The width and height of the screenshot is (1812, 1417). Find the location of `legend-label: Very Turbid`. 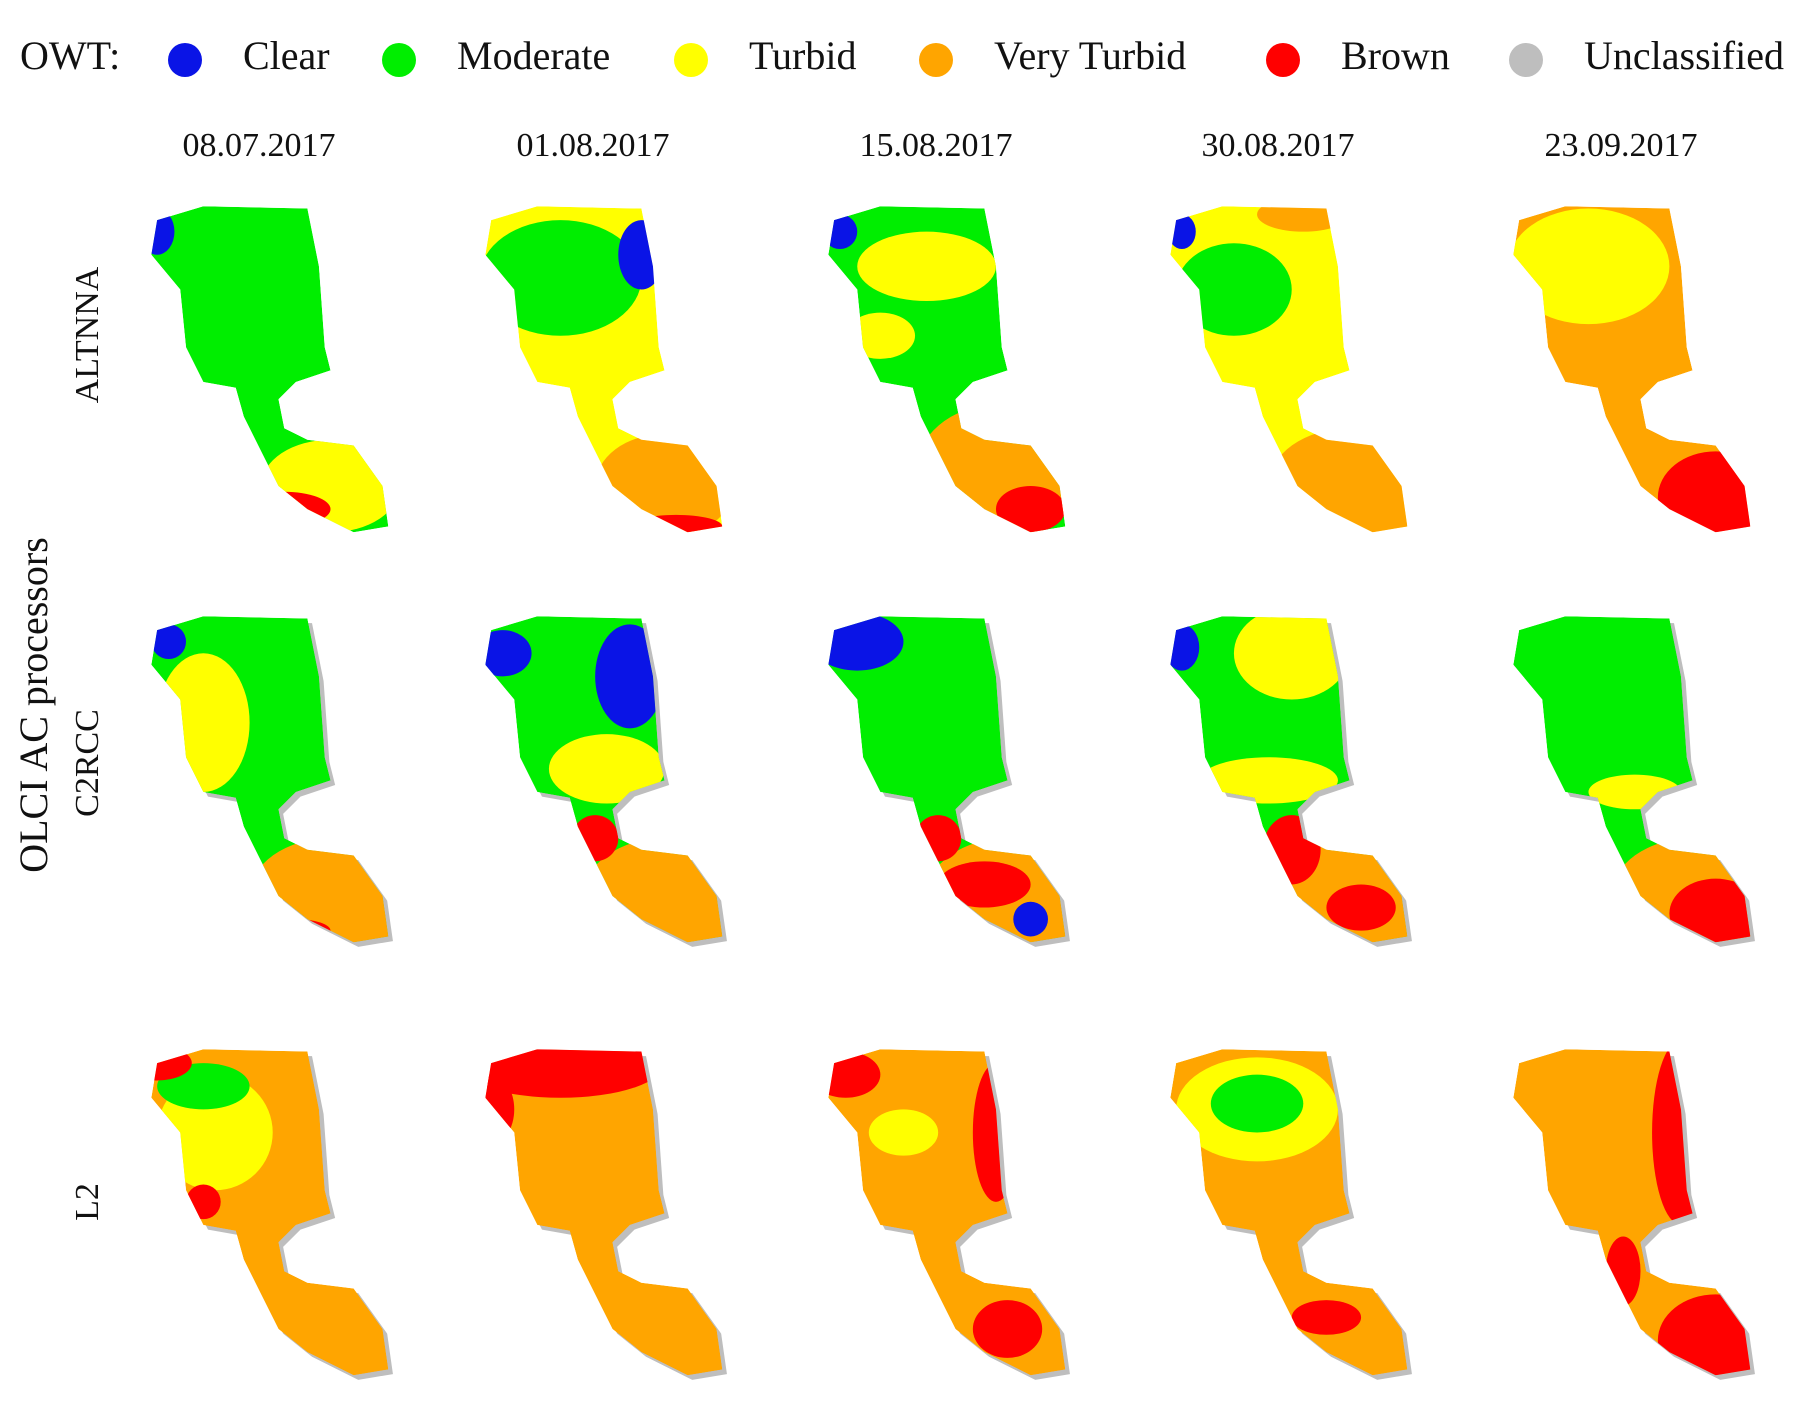

legend-label: Very Turbid is located at coordinates (1090, 55).